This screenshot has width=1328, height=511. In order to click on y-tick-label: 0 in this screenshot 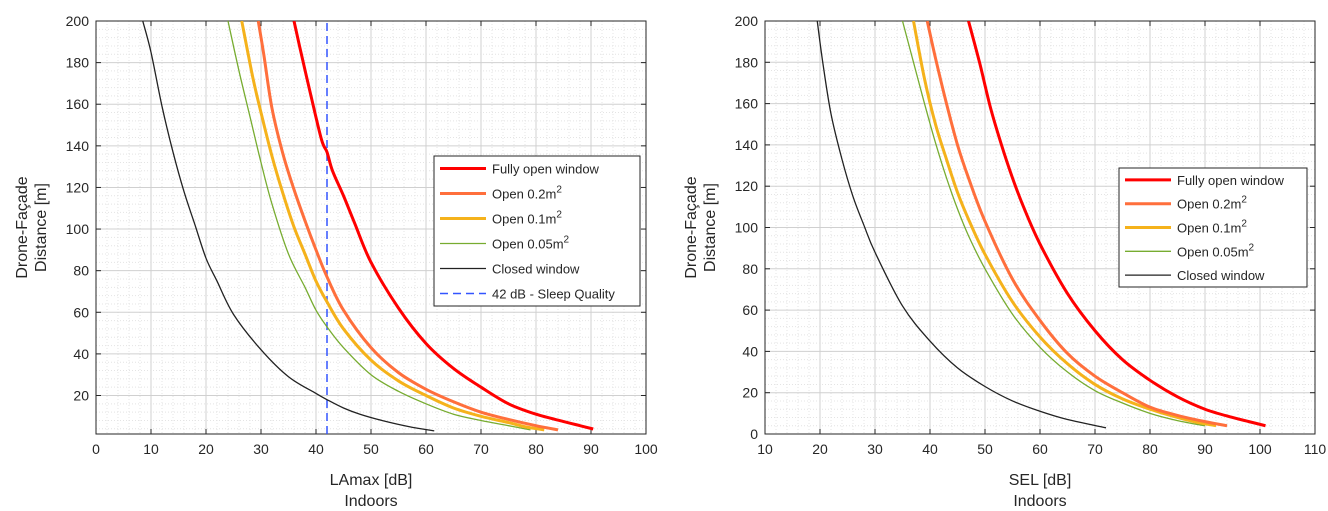, I will do `click(754, 434)`.